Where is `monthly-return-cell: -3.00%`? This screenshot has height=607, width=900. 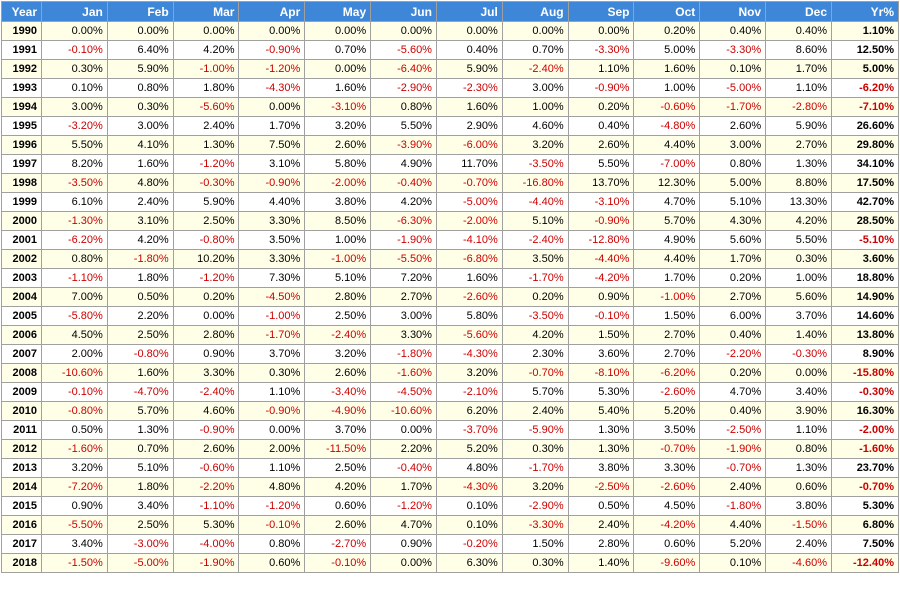 monthly-return-cell: -3.00% is located at coordinates (140, 544).